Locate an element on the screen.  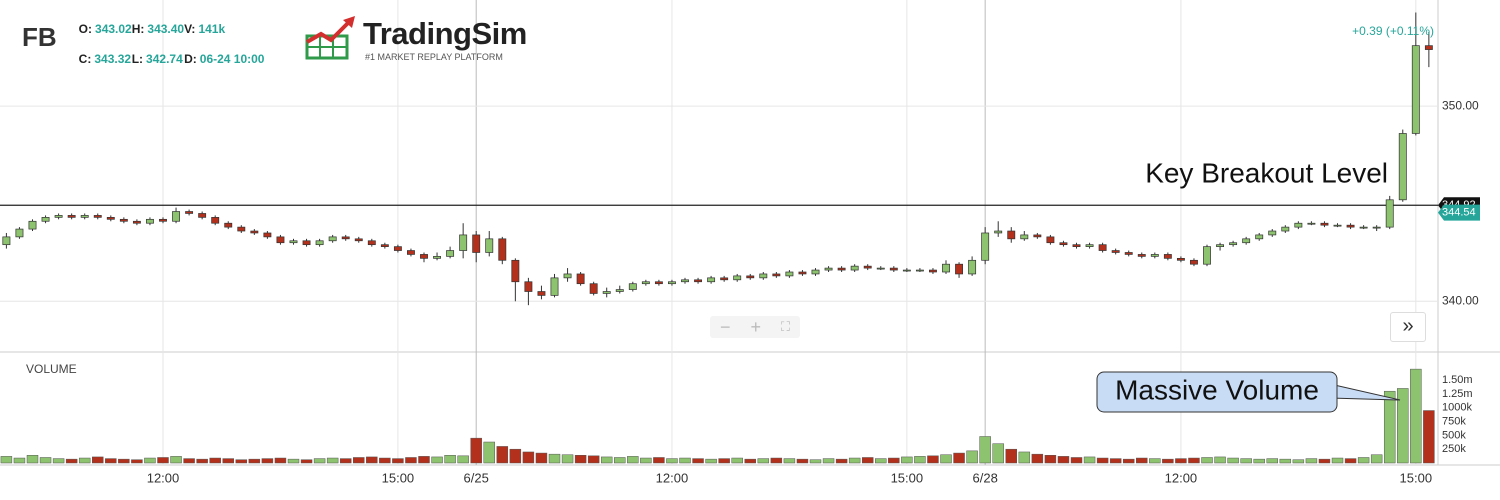
field-label: L: is located at coordinates (137, 59).